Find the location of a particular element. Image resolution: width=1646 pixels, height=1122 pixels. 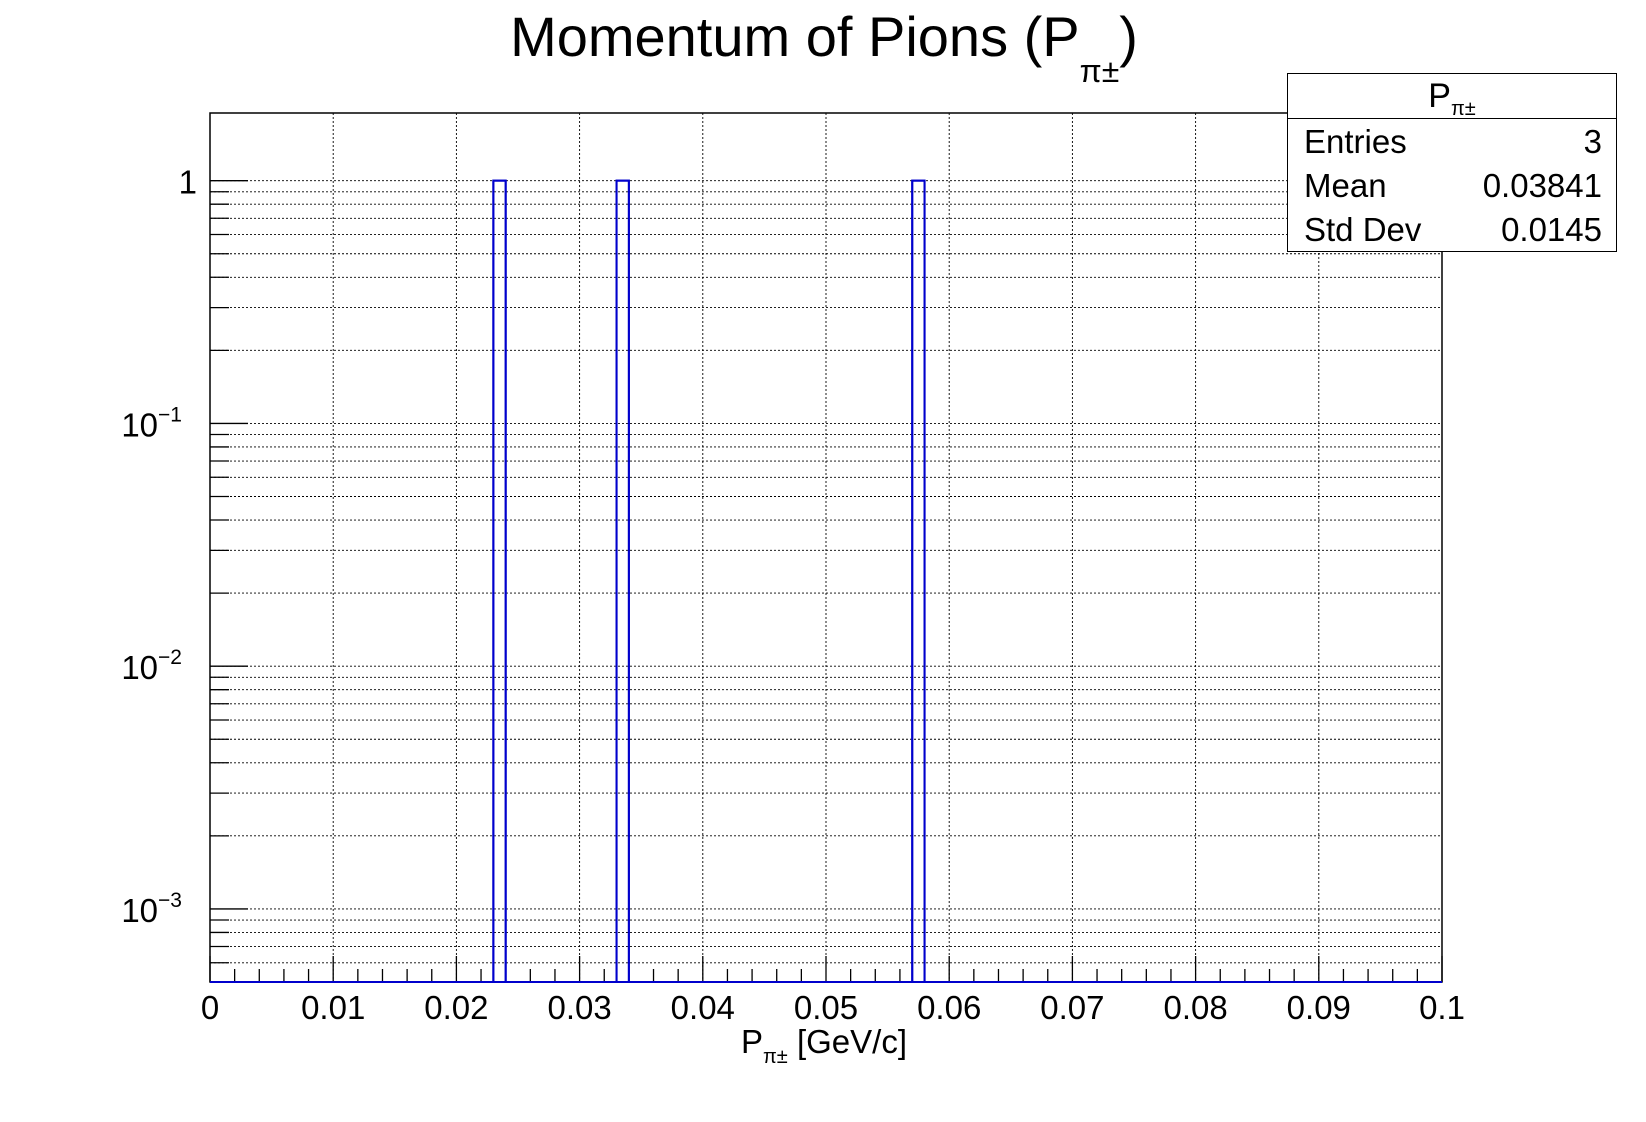

stats-row-stddev: Std Dev 0.0145 is located at coordinates (1453, 230).